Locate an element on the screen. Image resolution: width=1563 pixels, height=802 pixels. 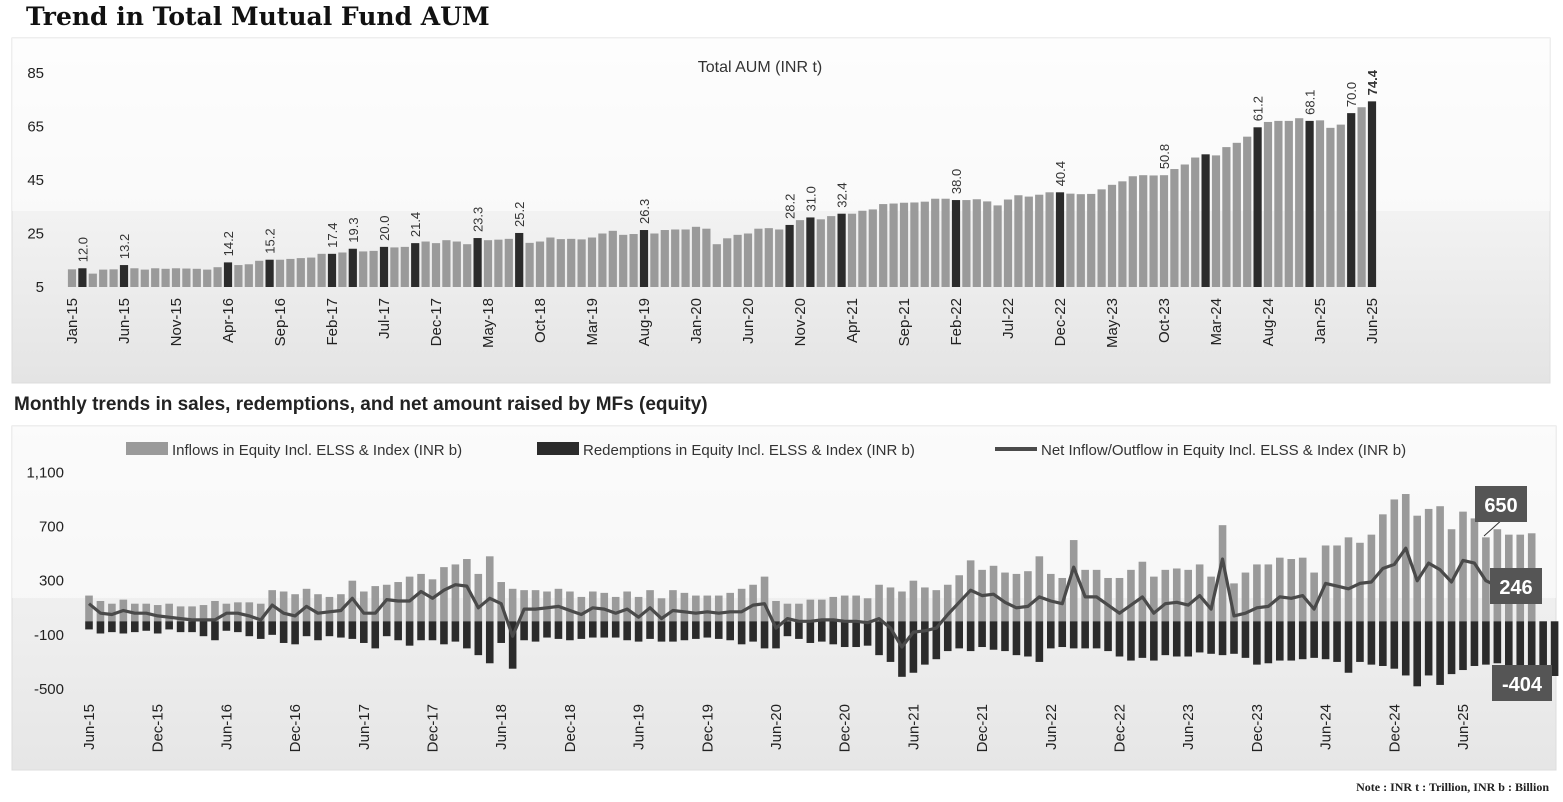
flows-x-tick-14: Jun-22 is located at coordinates (1051, 727).